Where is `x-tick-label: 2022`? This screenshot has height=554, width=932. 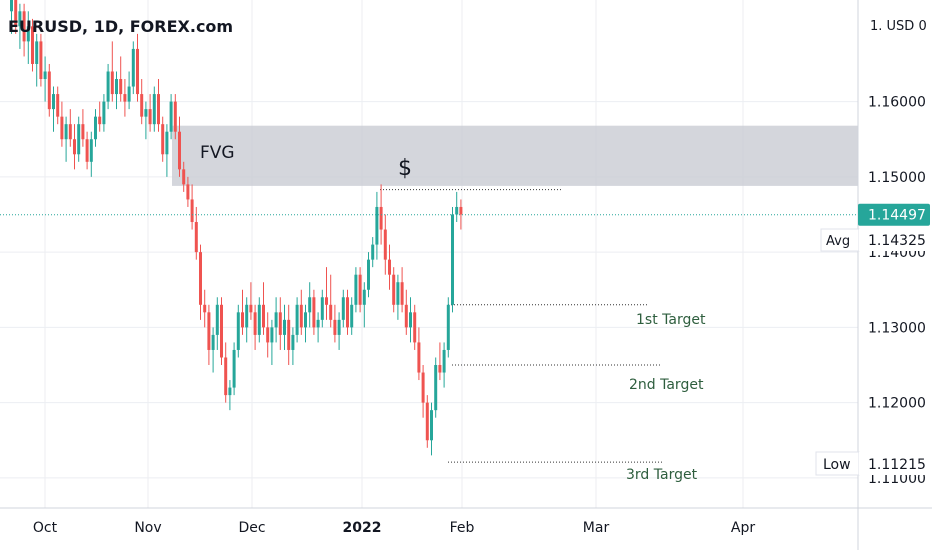
x-tick-label: 2022 is located at coordinates (362, 528).